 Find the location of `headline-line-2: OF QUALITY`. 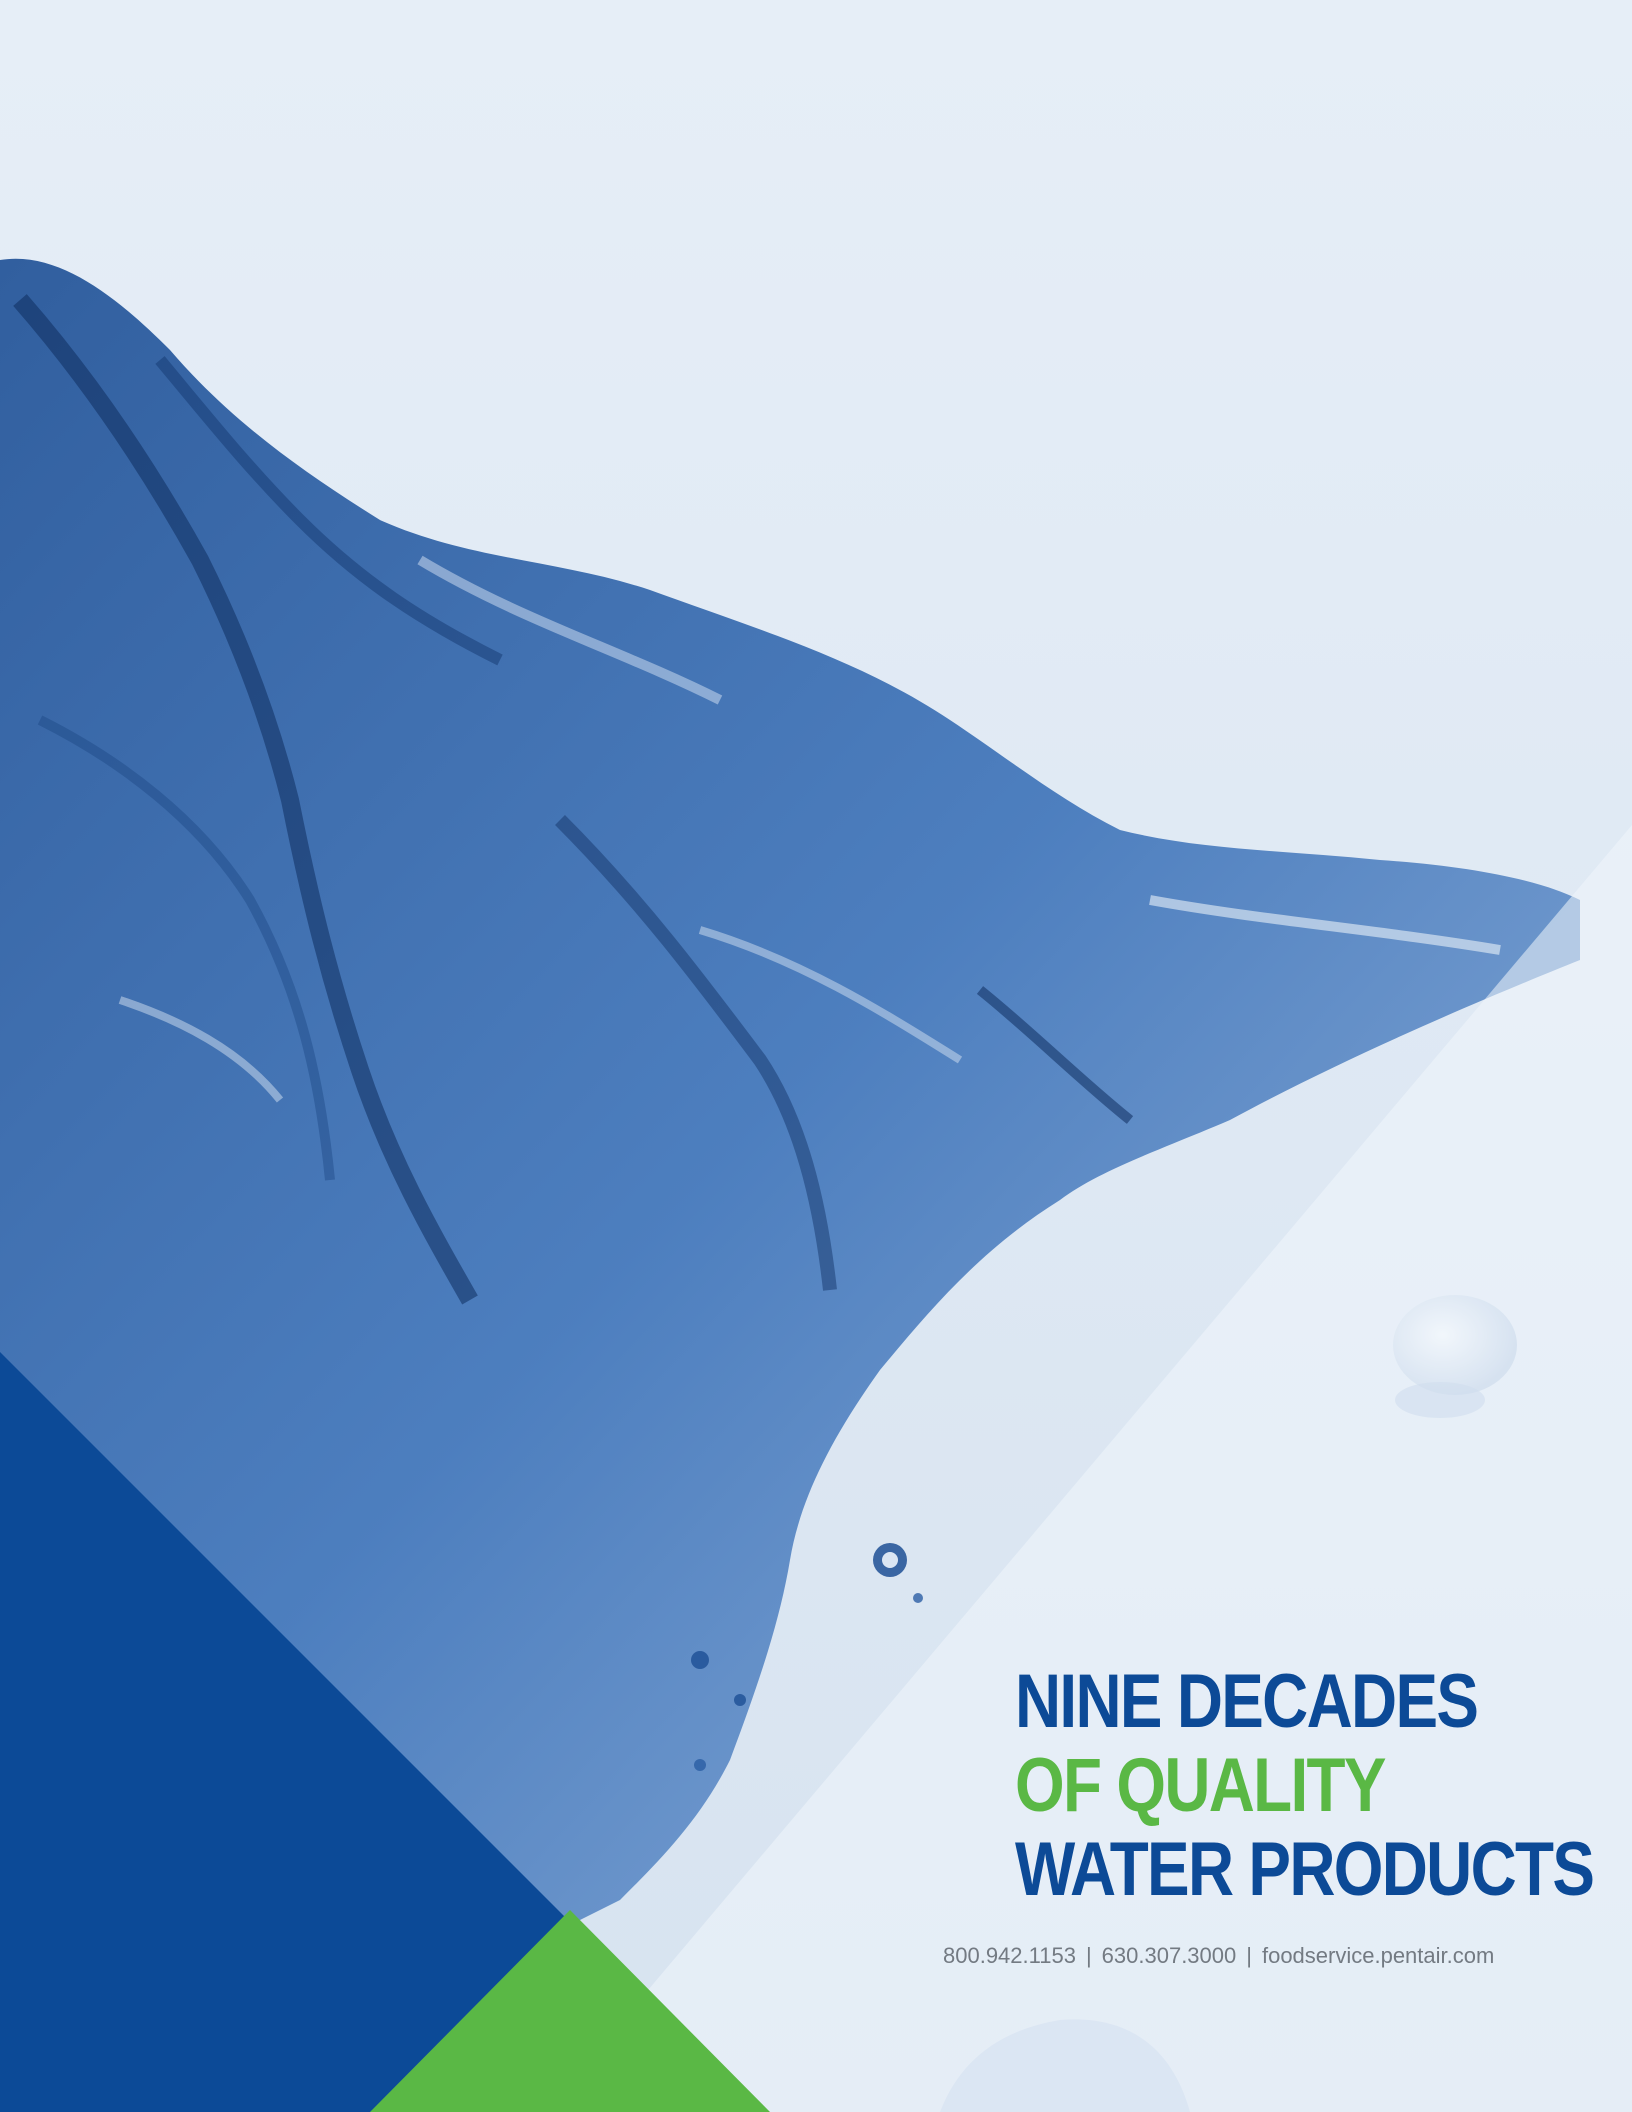

headline-line-2: OF QUALITY is located at coordinates (1200, 1785).